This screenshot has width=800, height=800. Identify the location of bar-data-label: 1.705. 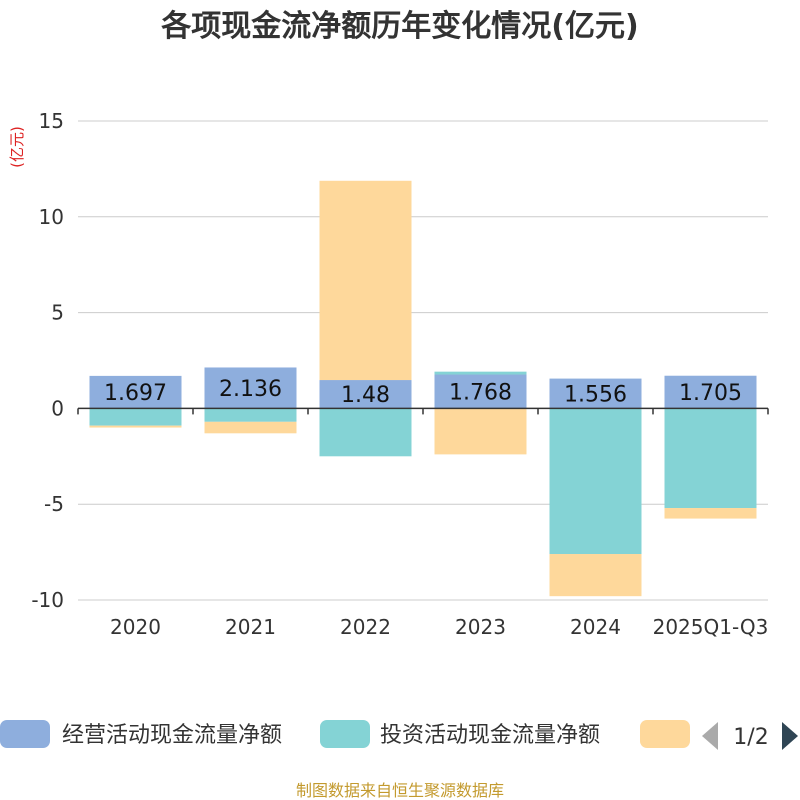
(710, 393).